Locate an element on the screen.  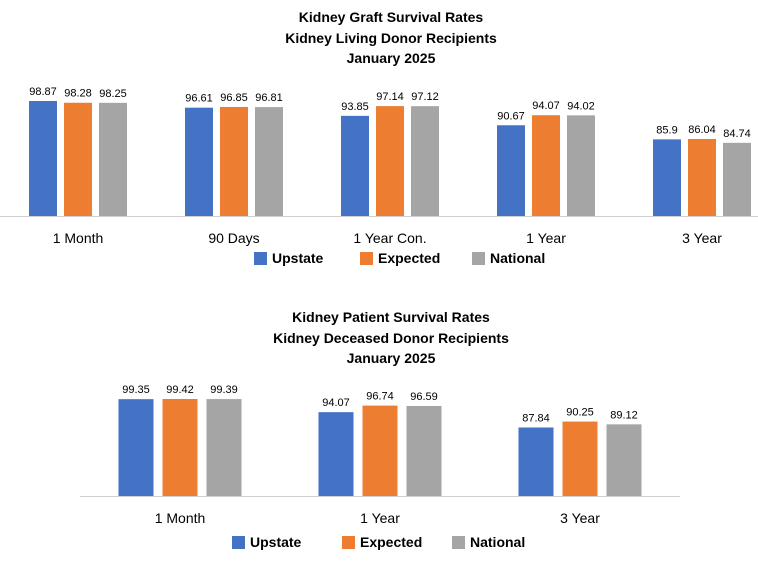
patient-value-label-upstate-2: 87.84 is located at coordinates (536, 418).